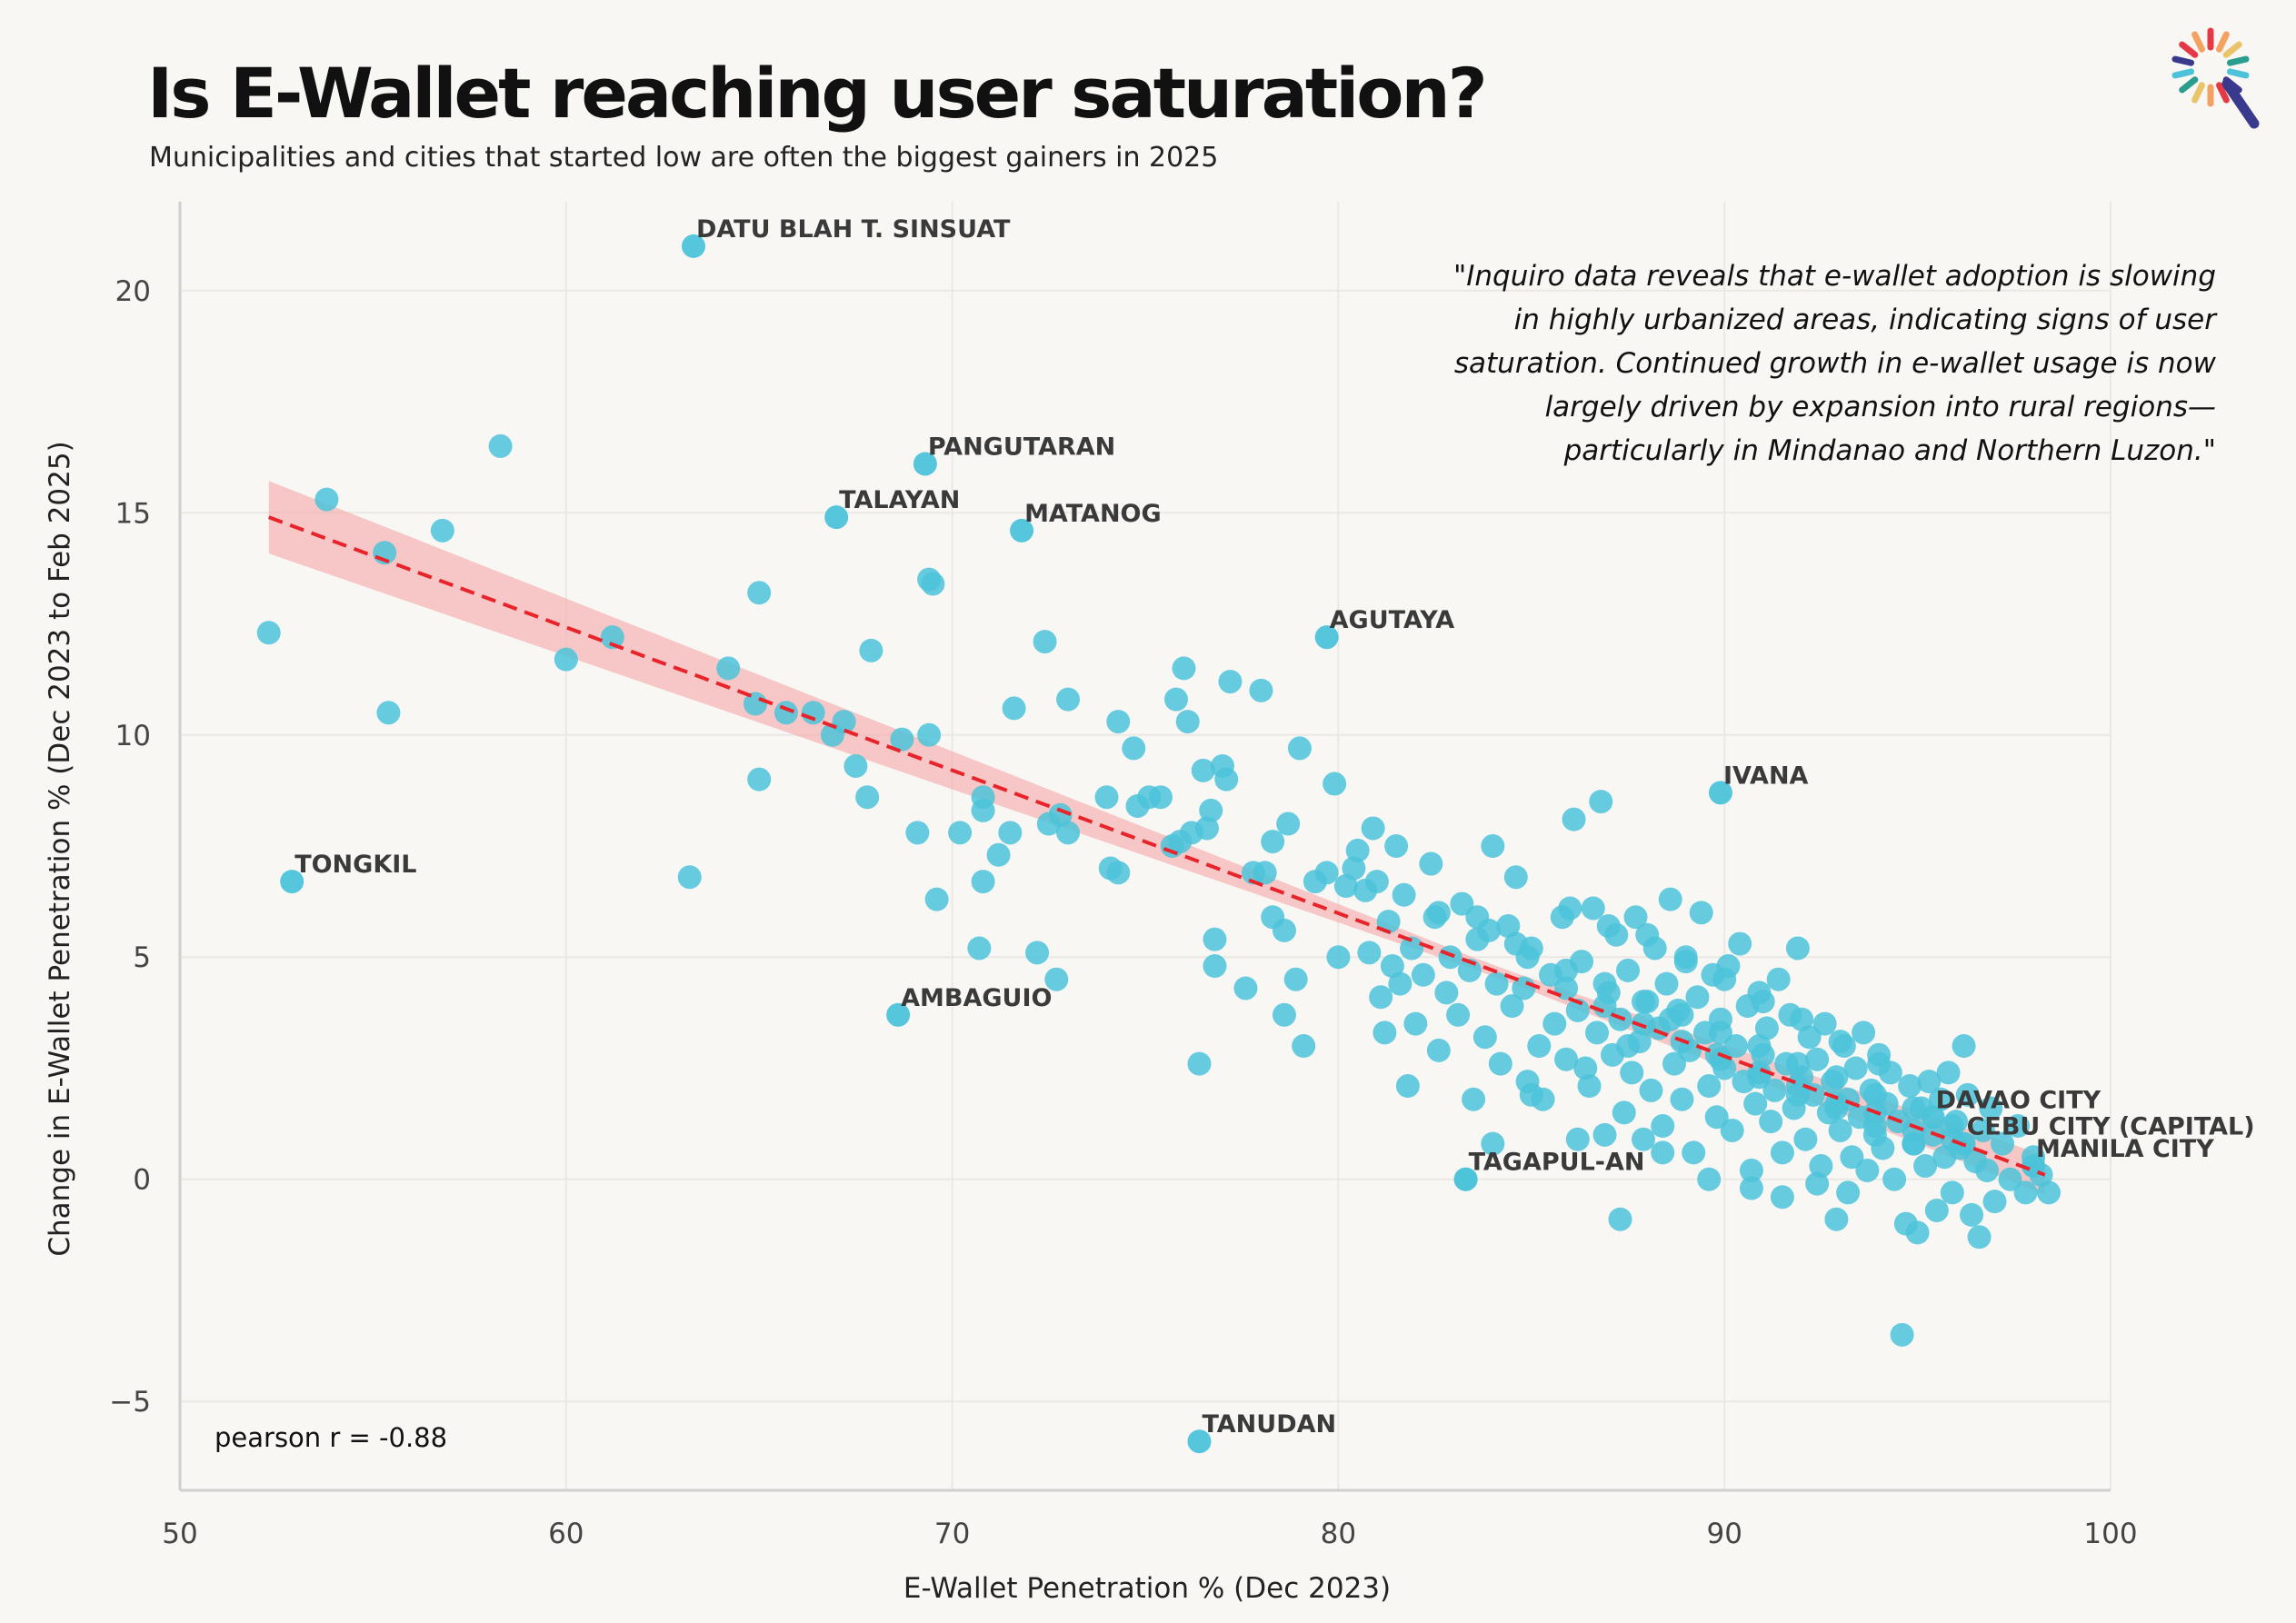 The image size is (2296, 1623). What do you see at coordinates (1338, 1534) in the screenshot?
I see `x-tick-label: 80` at bounding box center [1338, 1534].